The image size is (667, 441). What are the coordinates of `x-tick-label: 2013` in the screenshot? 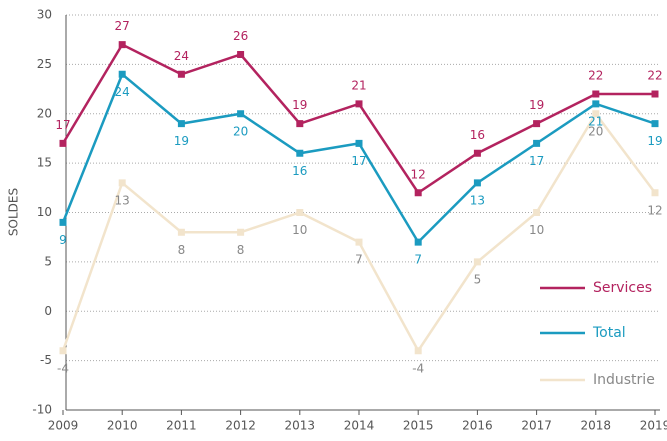 It's located at (300, 426).